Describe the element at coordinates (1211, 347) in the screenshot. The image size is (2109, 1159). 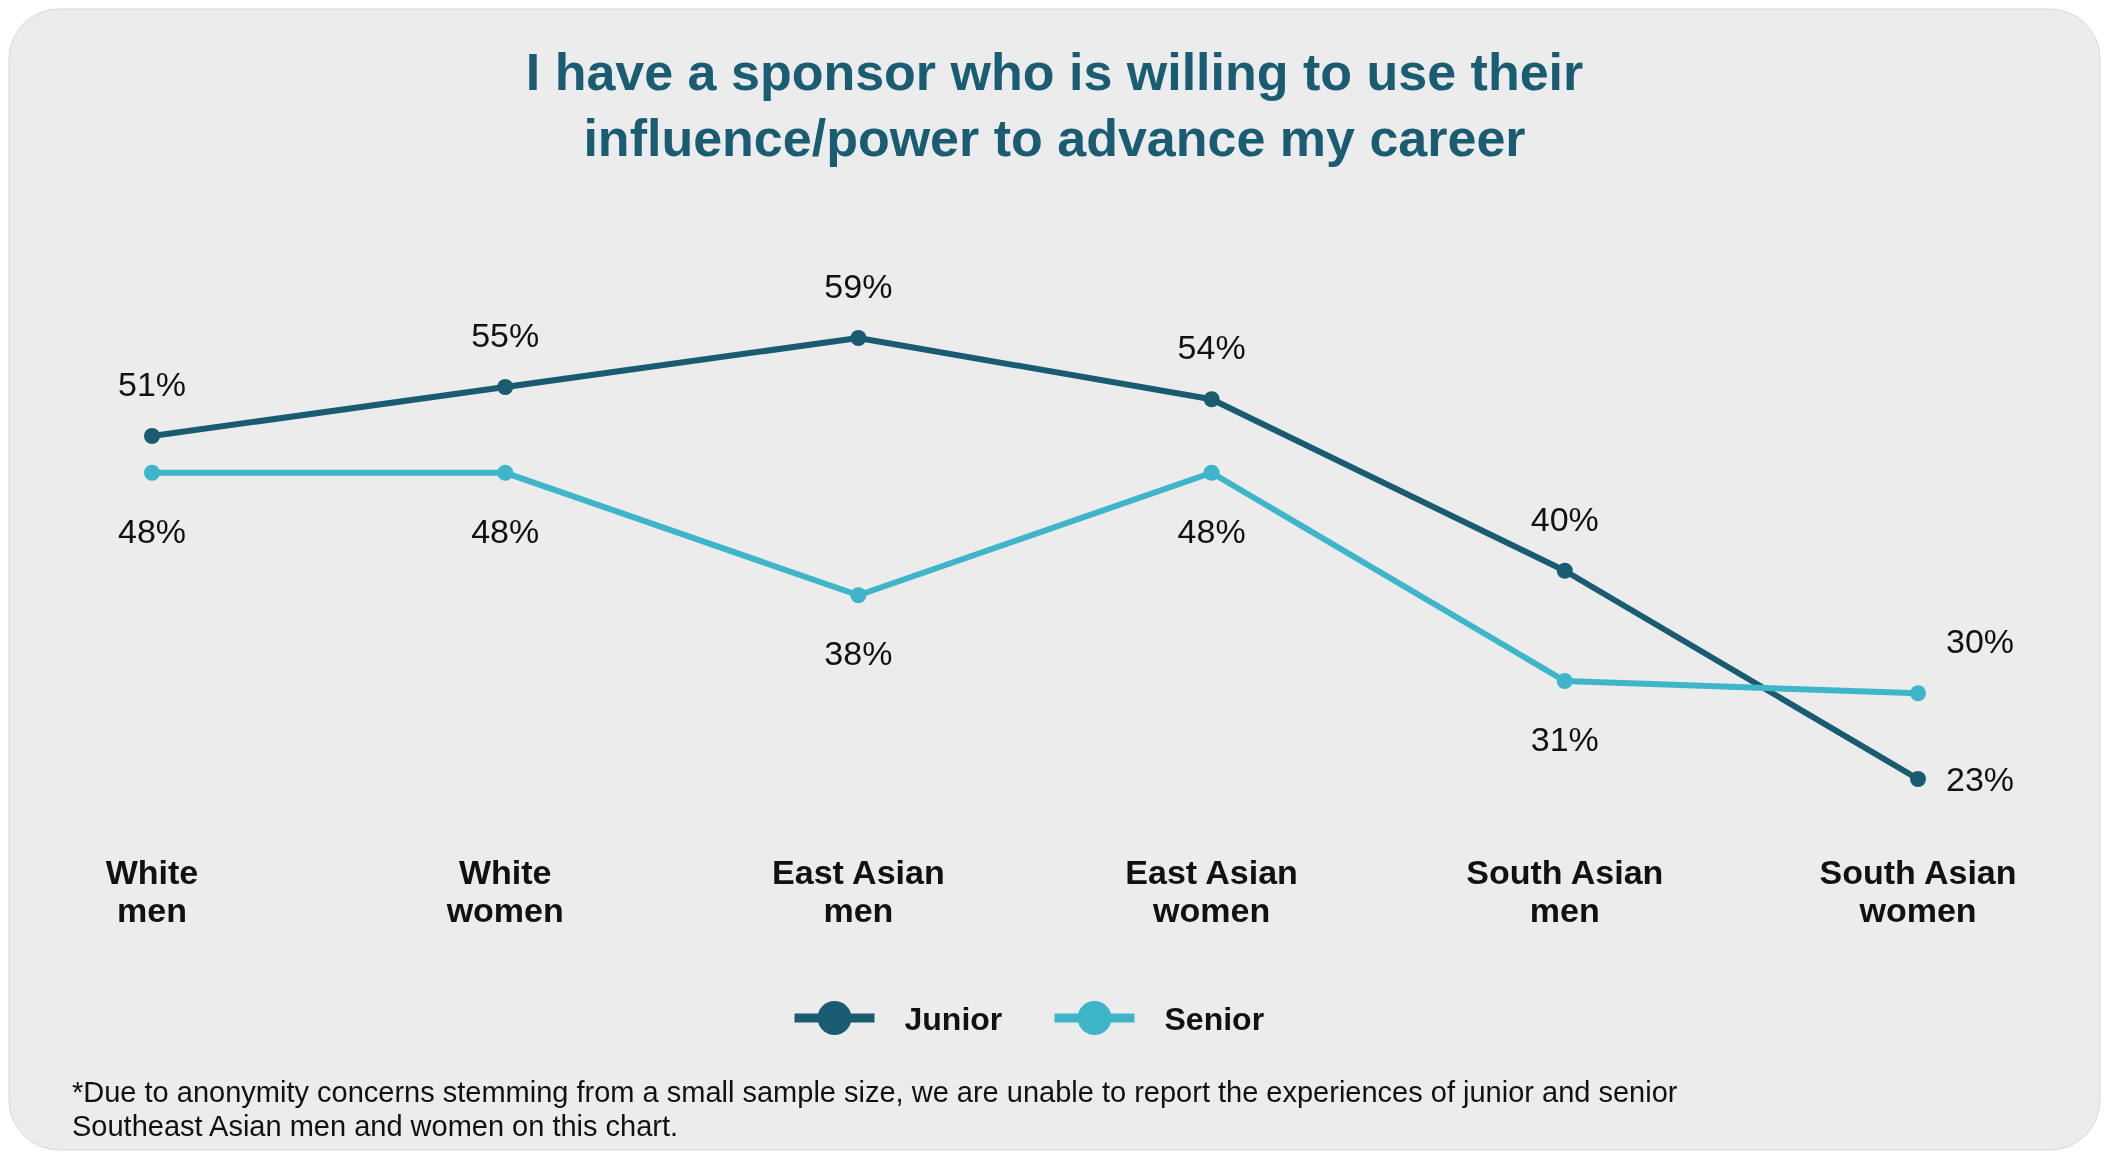
I see `data-label: 54%` at that location.